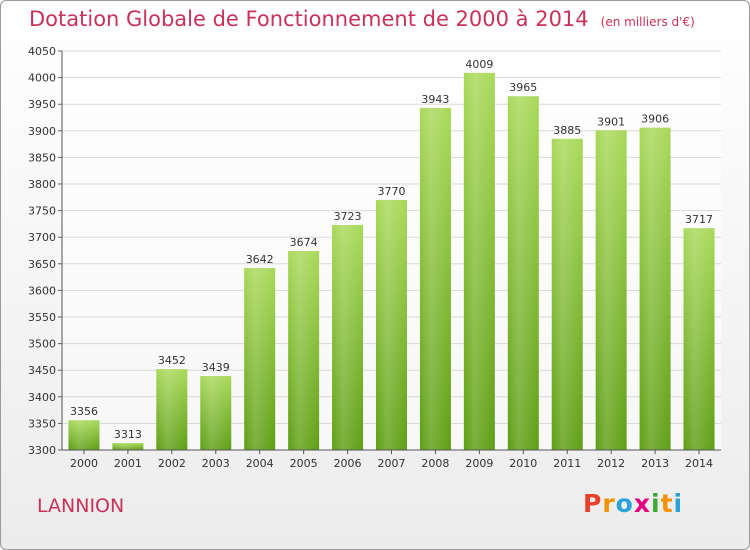 This screenshot has height=550, width=750. What do you see at coordinates (260, 463) in the screenshot?
I see `x-tick-label-2004: 2004` at bounding box center [260, 463].